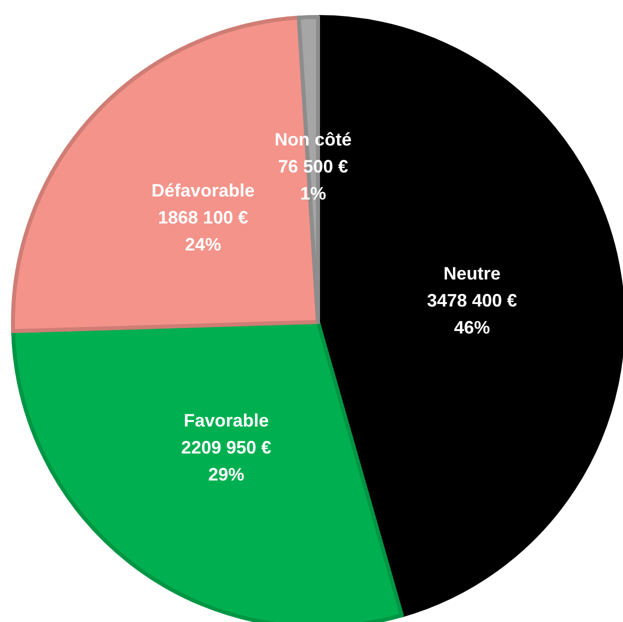 This screenshot has height=622, width=623. Describe the element at coordinates (203, 230) in the screenshot. I see `data-label: 1868 100 € 24%` at that location.